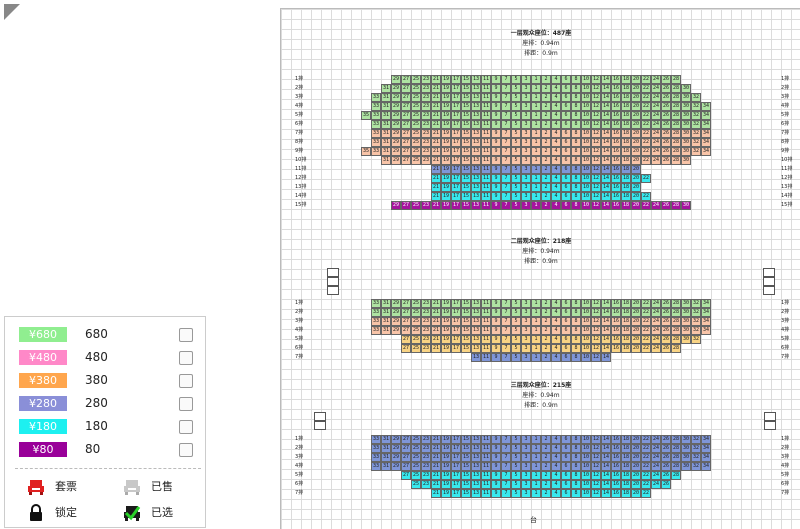 This screenshot has width=800, height=529. Describe the element at coordinates (686, 115) in the screenshot. I see `seat: 30` at that location.